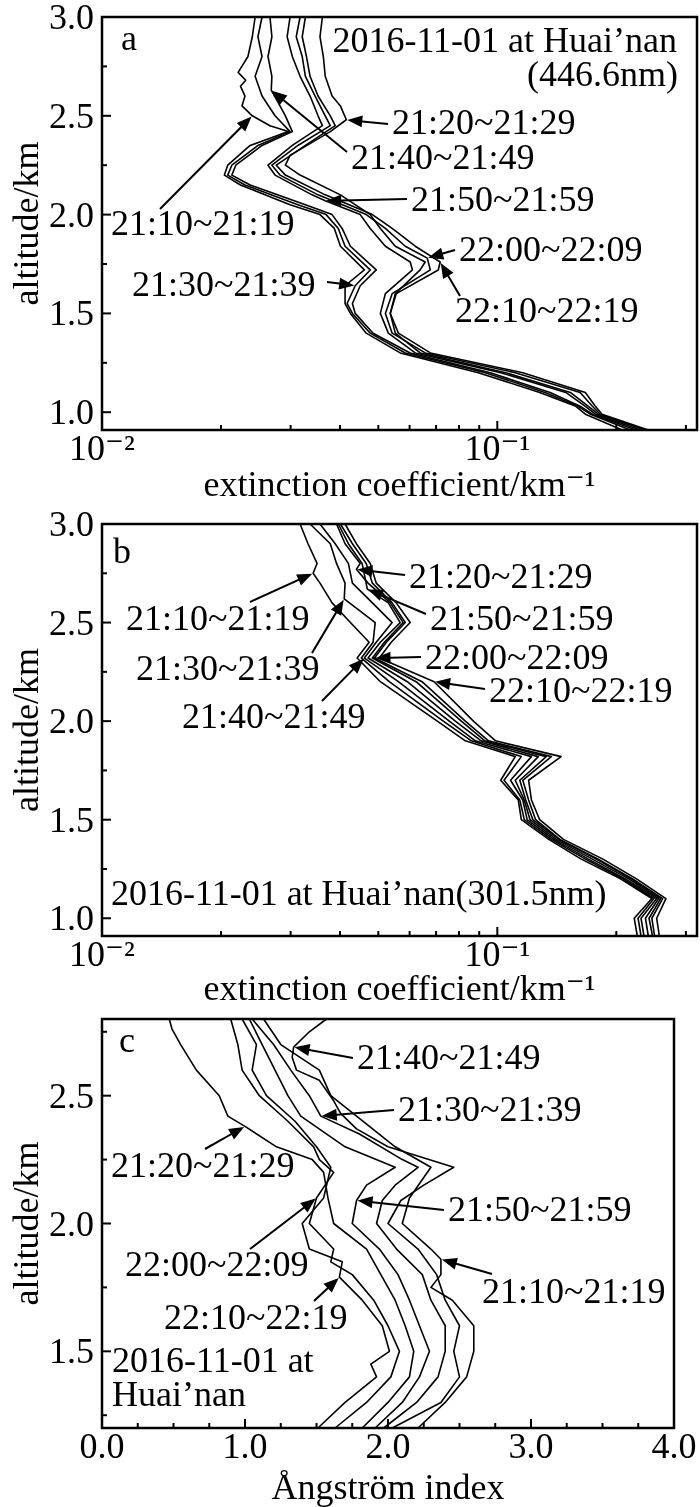 This screenshot has width=700, height=1507. Describe the element at coordinates (388, 1446) in the screenshot. I see `x-tick-label: 2.0` at that location.